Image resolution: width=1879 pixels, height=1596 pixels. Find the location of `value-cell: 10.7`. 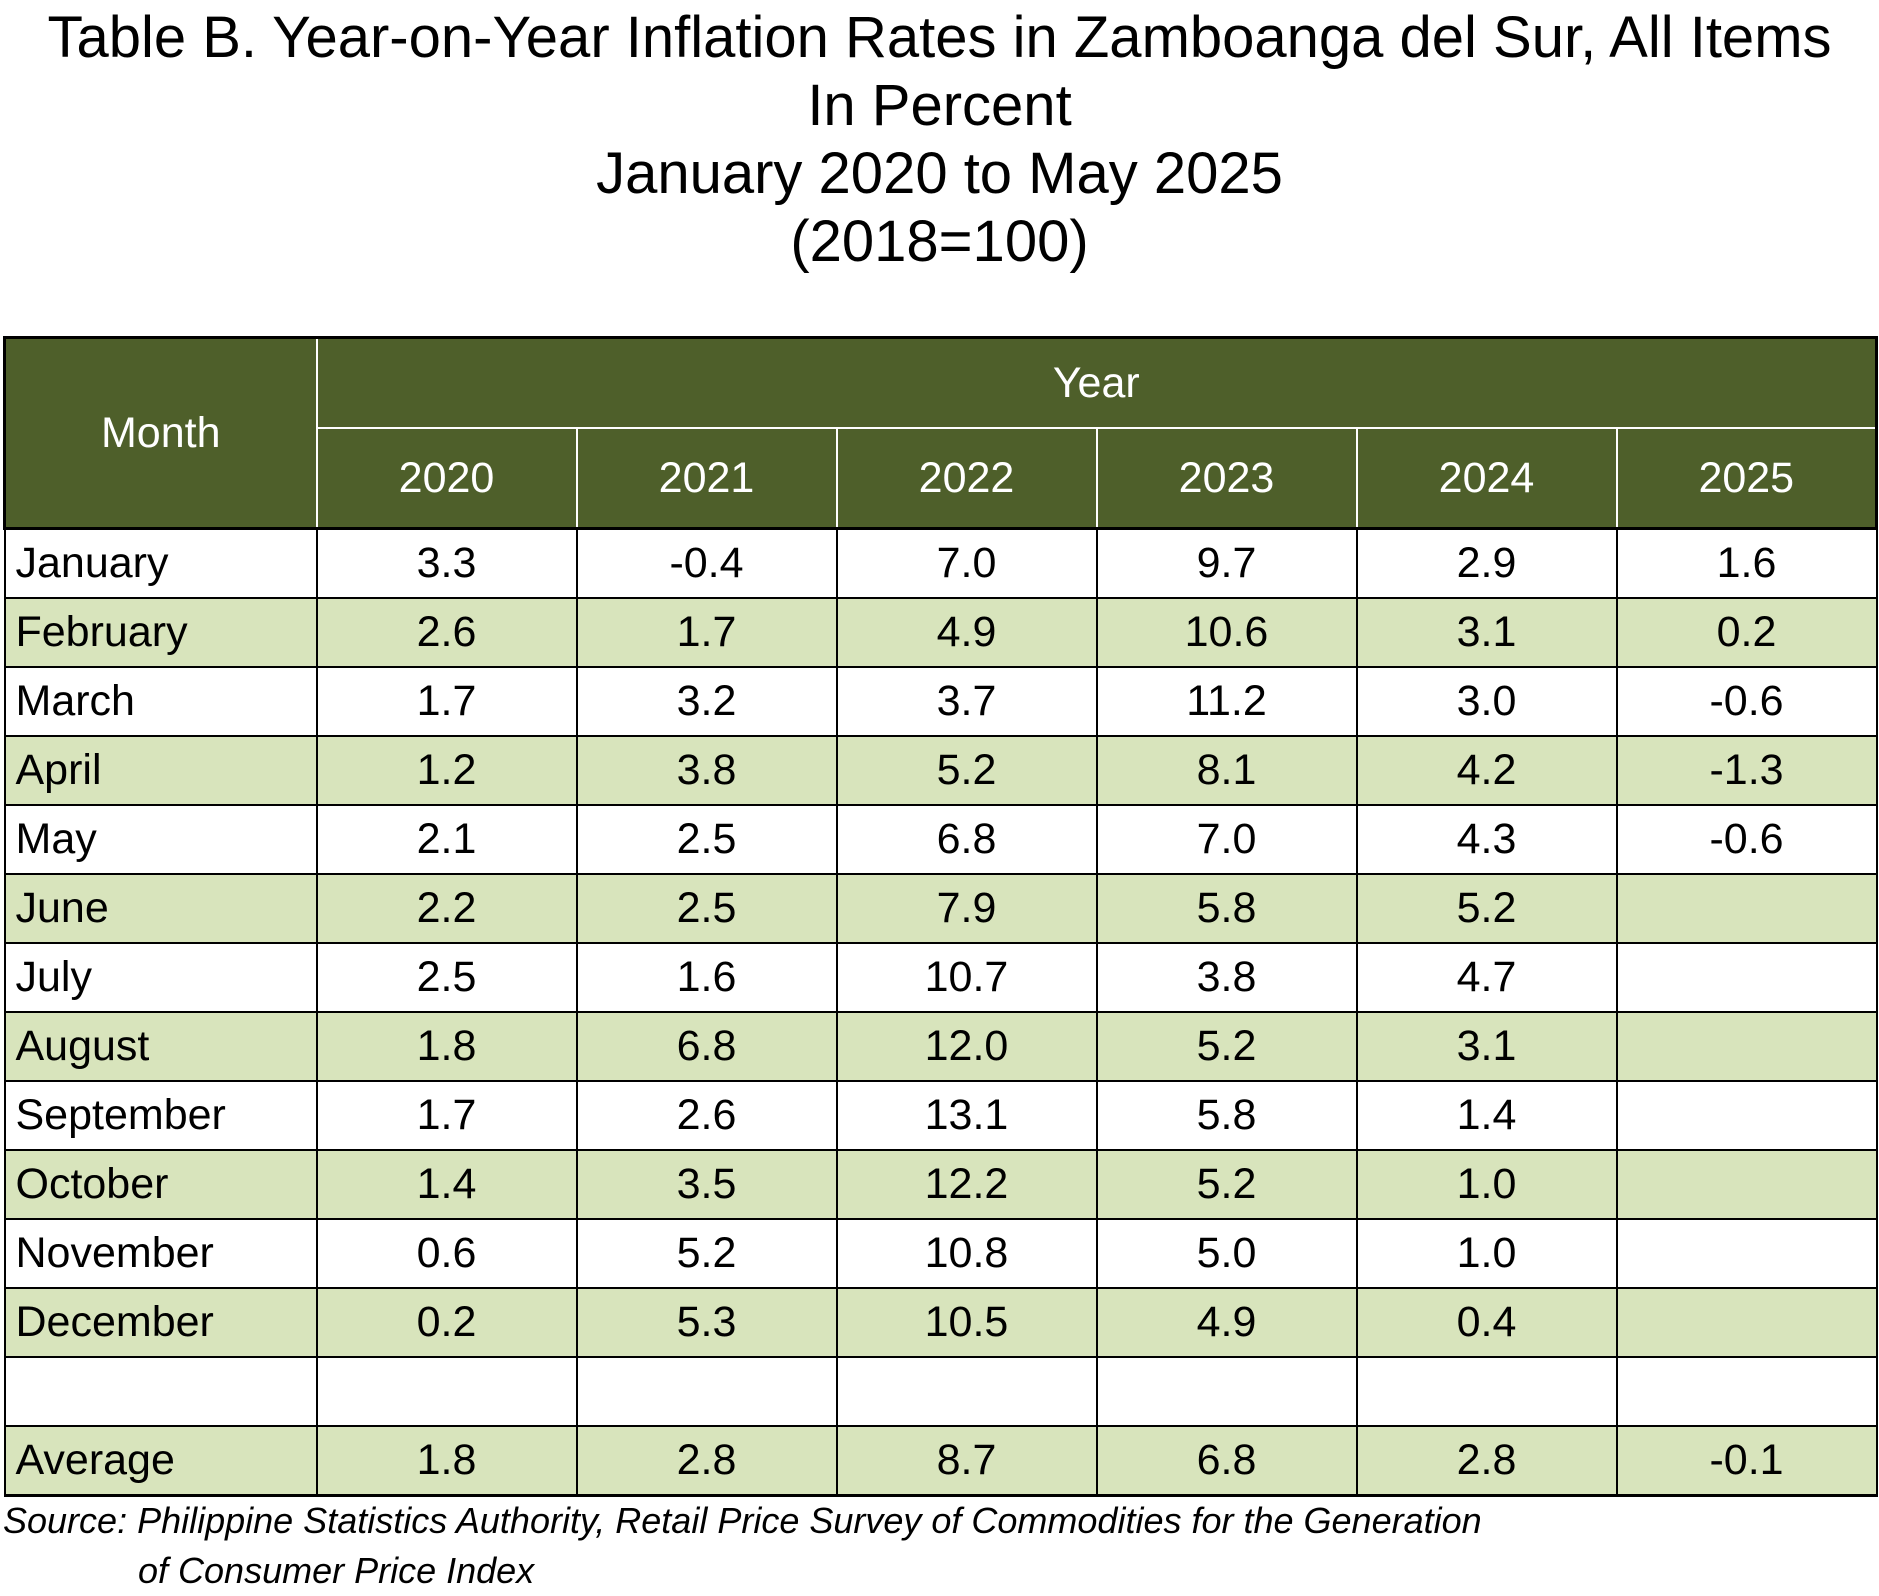

value-cell: 10.7 is located at coordinates (966, 977).